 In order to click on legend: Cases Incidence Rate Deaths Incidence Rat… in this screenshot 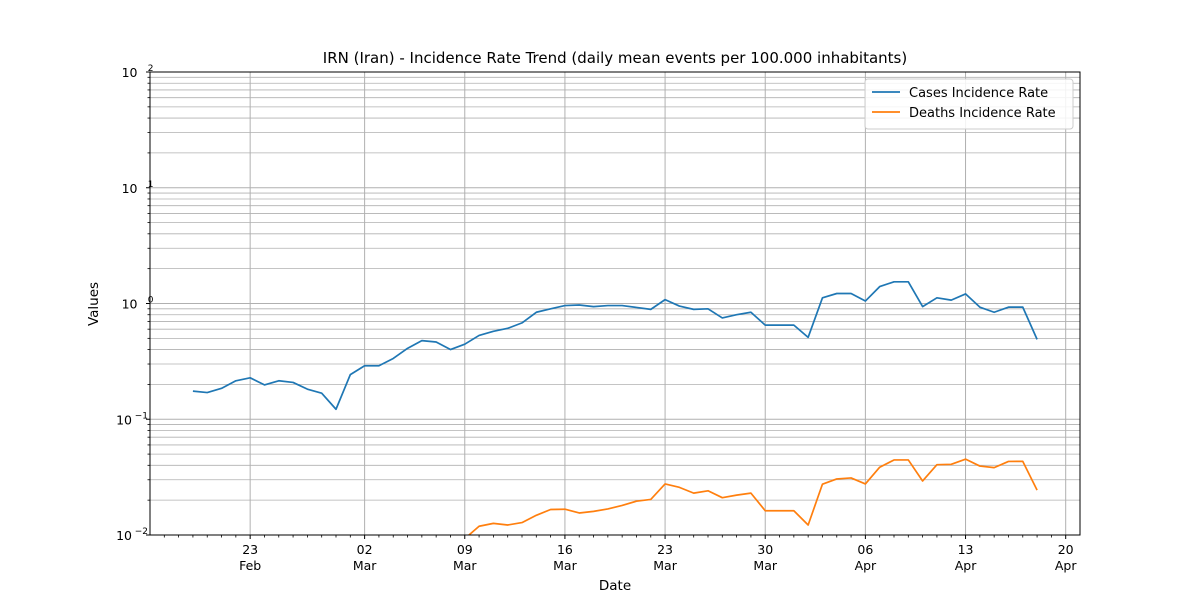, I will do `click(969, 104)`.